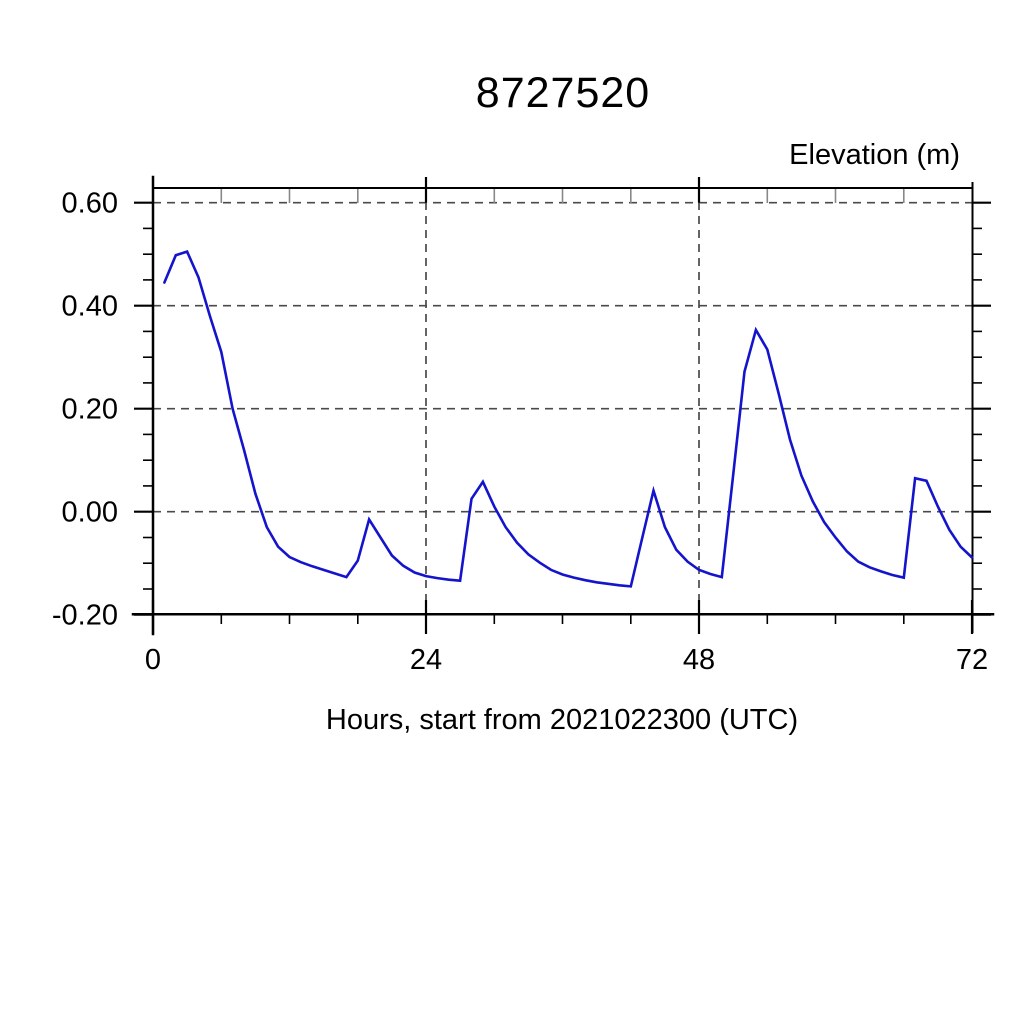 The height and width of the screenshot is (1029, 1024). I want to click on y-tick-label: 0.40, so click(90, 307).